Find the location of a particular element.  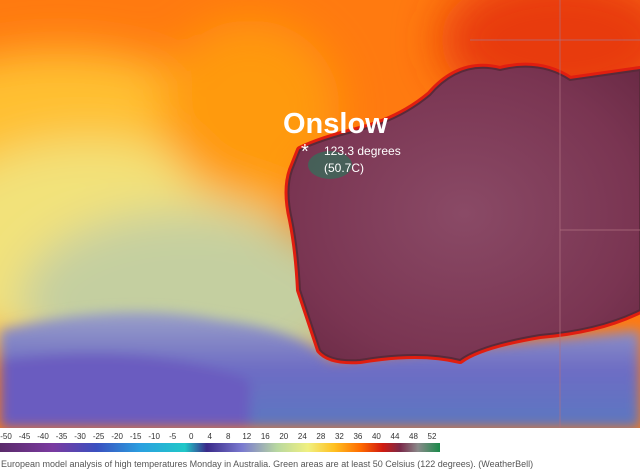

legend-tick-label: -5 is located at coordinates (173, 436).